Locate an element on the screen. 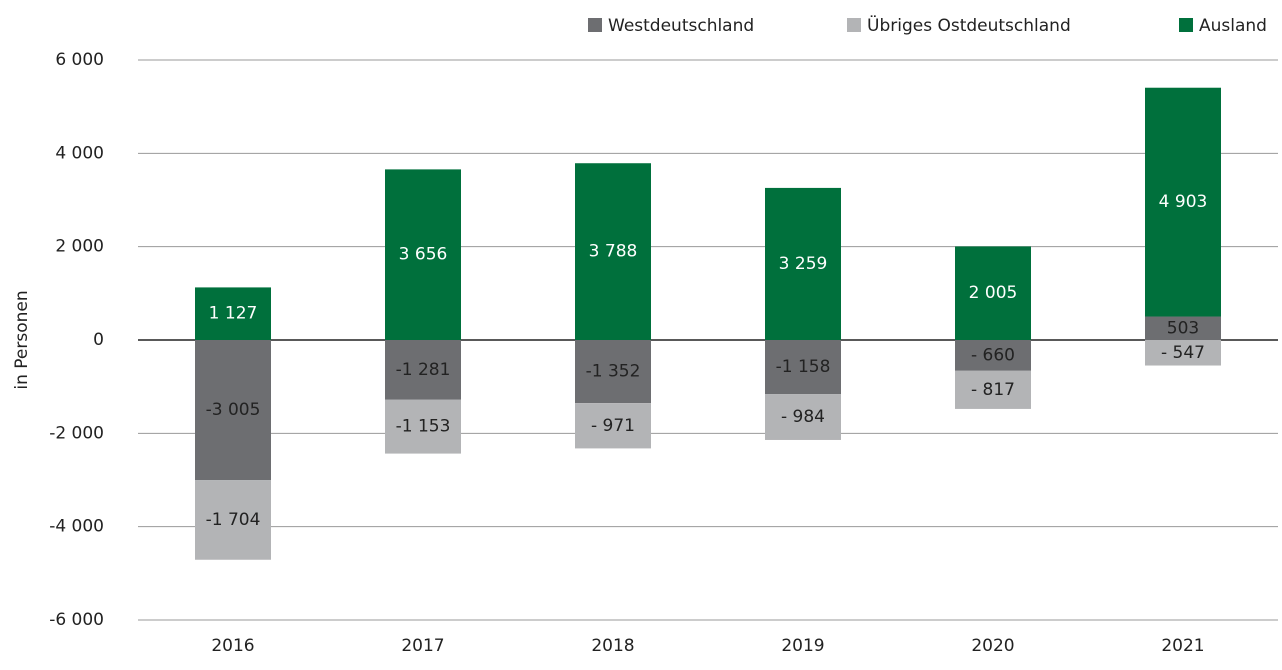 The height and width of the screenshot is (670, 1282). data-label: -1 704 is located at coordinates (233, 520).